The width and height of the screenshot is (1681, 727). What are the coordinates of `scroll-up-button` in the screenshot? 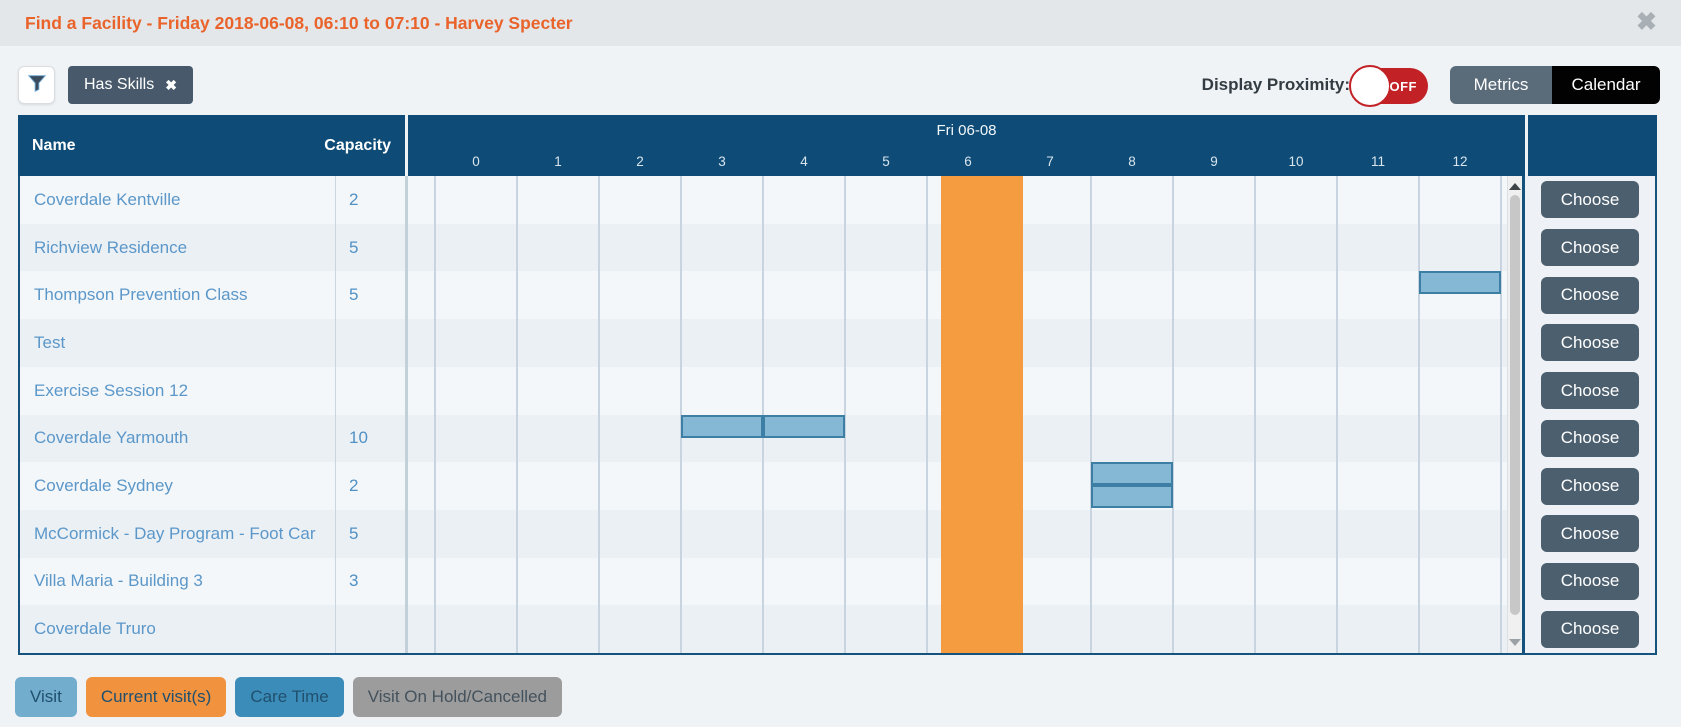 It's located at (1515, 186).